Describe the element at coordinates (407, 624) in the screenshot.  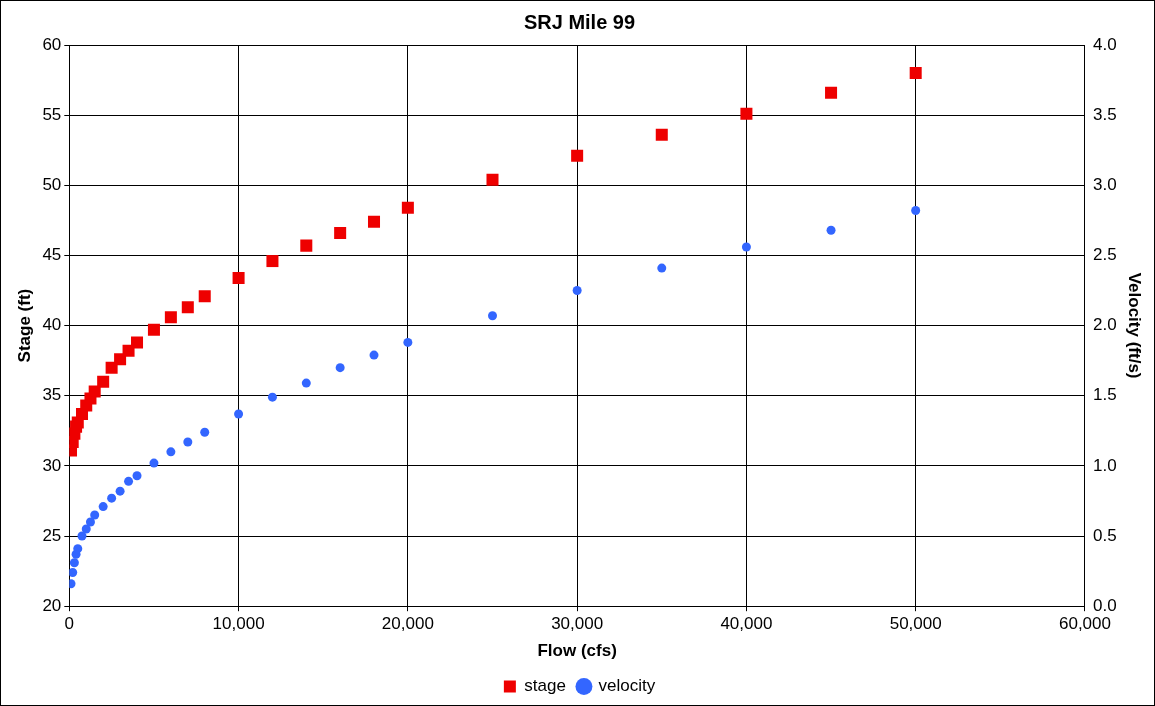
I see `x-tick-label: 20,000` at that location.